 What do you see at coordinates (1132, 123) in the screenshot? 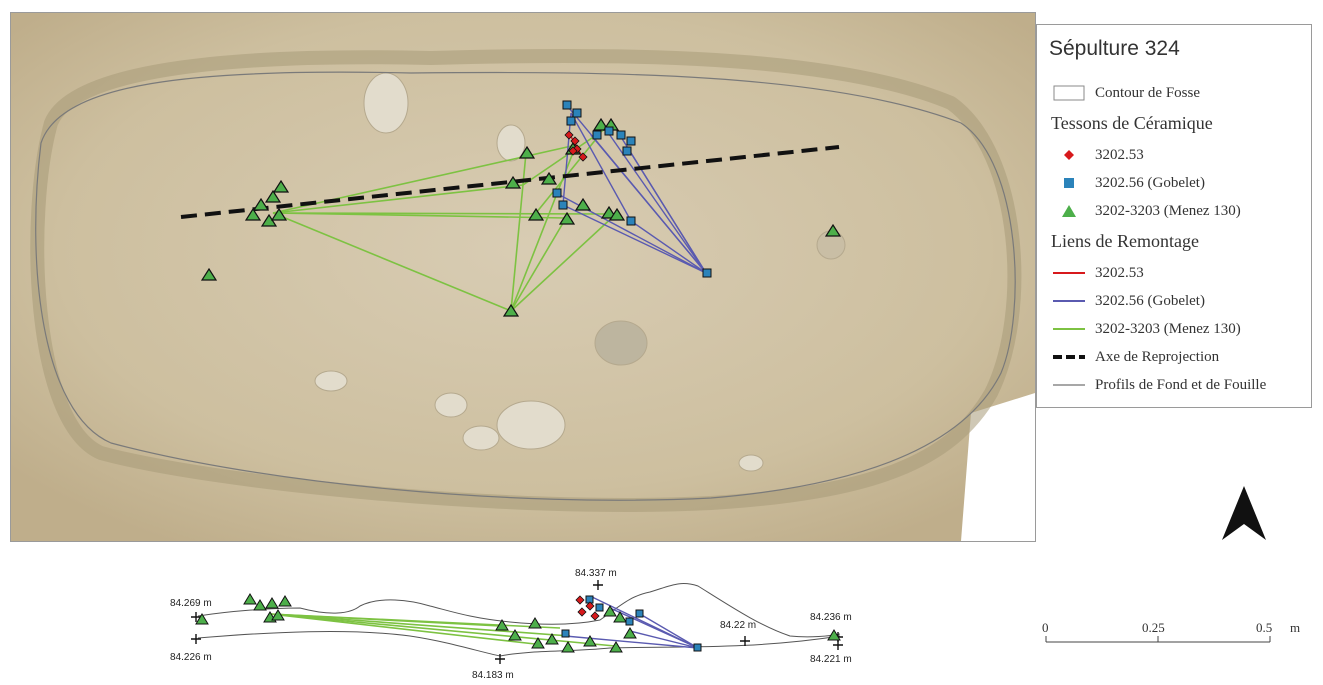
I see `legend-heading-tessons: Tessons de Céramique` at bounding box center [1132, 123].